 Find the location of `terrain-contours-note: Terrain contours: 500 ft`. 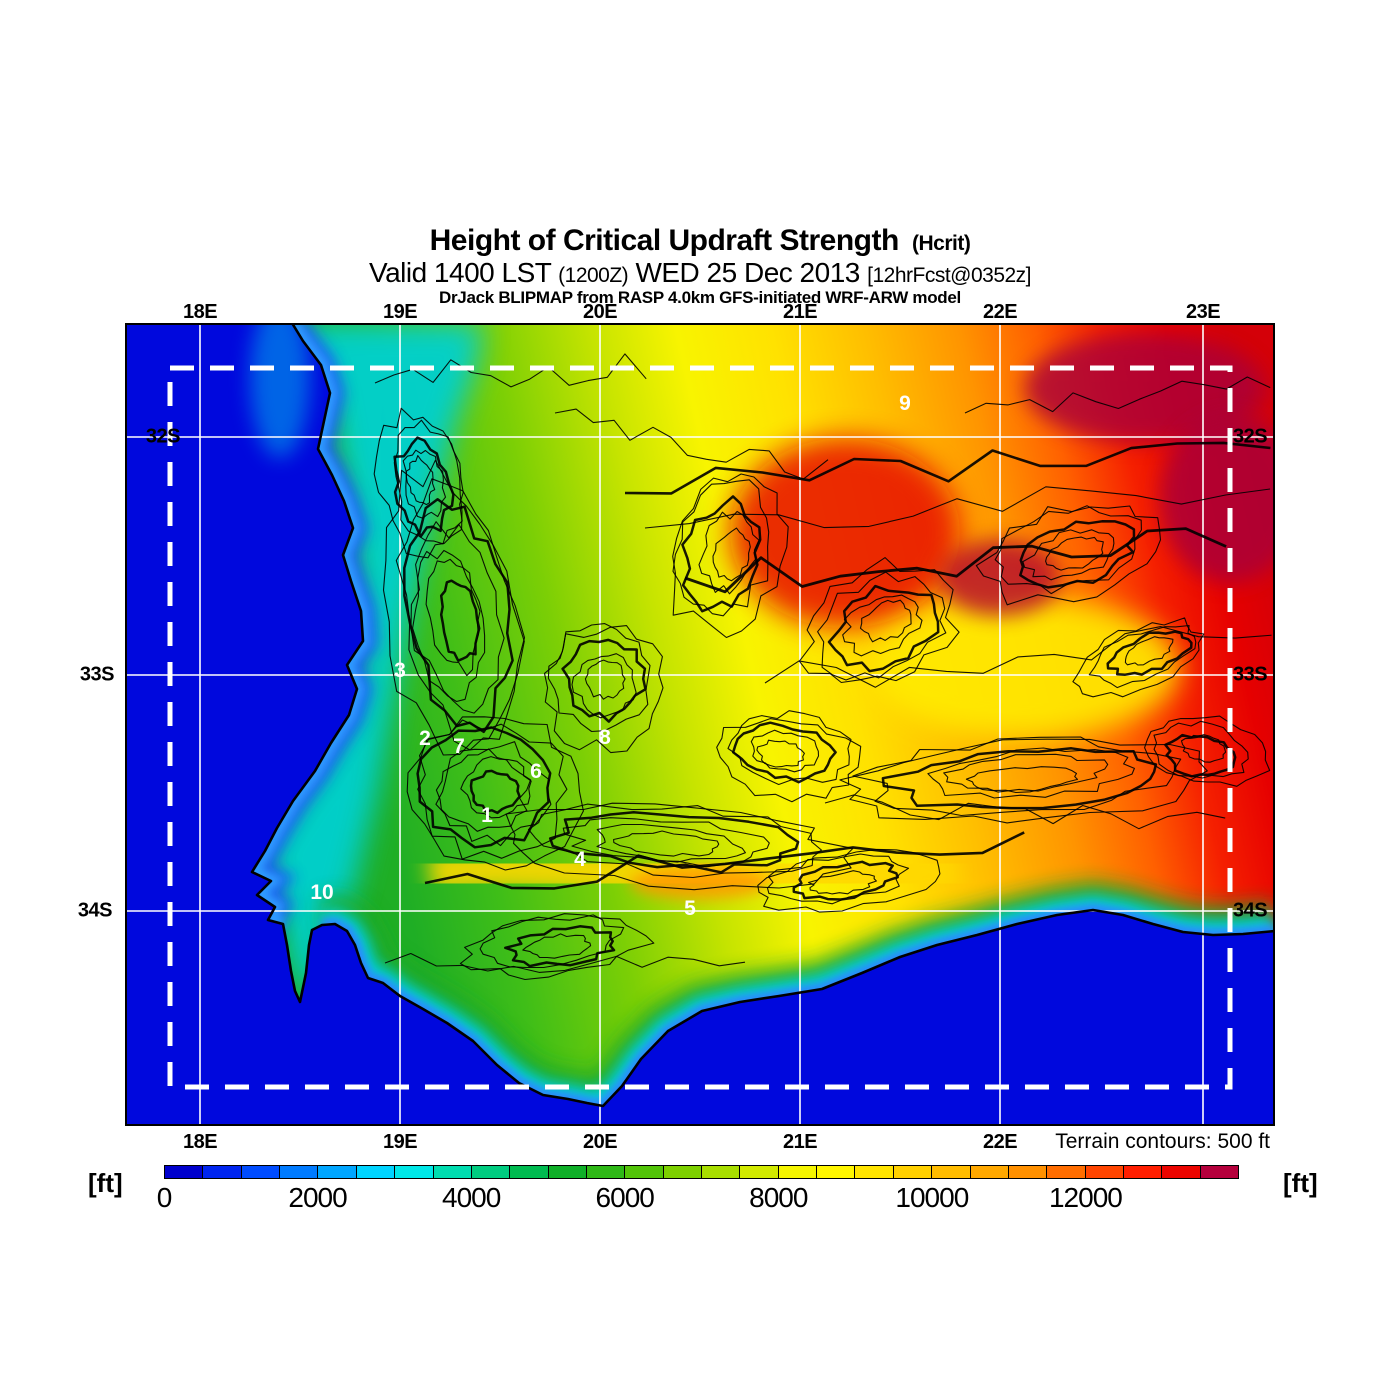

terrain-contours-note: Terrain contours: 500 ft is located at coordinates (1162, 1141).